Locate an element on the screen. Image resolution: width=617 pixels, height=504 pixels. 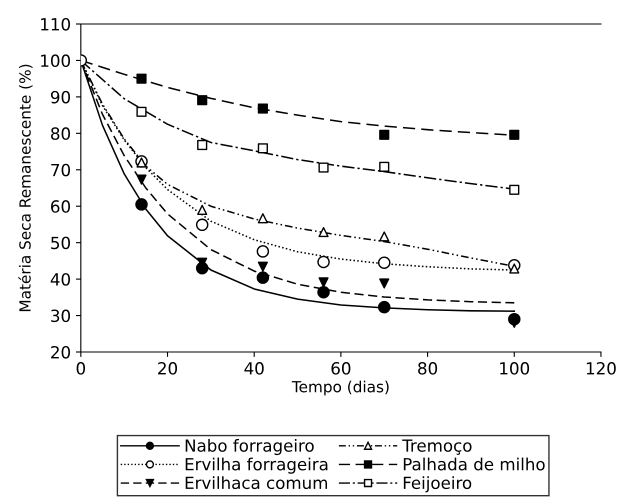
y-tick-label: 50 is located at coordinates (60, 243).